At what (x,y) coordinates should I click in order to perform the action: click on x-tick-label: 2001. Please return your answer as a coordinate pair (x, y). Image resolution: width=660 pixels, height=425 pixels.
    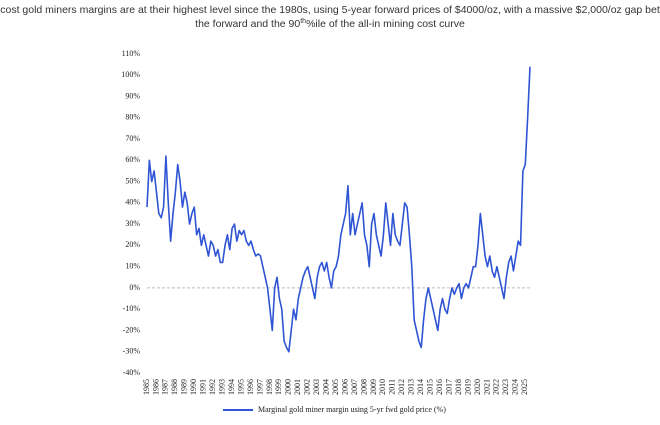
    Looking at the image, I should click on (297, 387).